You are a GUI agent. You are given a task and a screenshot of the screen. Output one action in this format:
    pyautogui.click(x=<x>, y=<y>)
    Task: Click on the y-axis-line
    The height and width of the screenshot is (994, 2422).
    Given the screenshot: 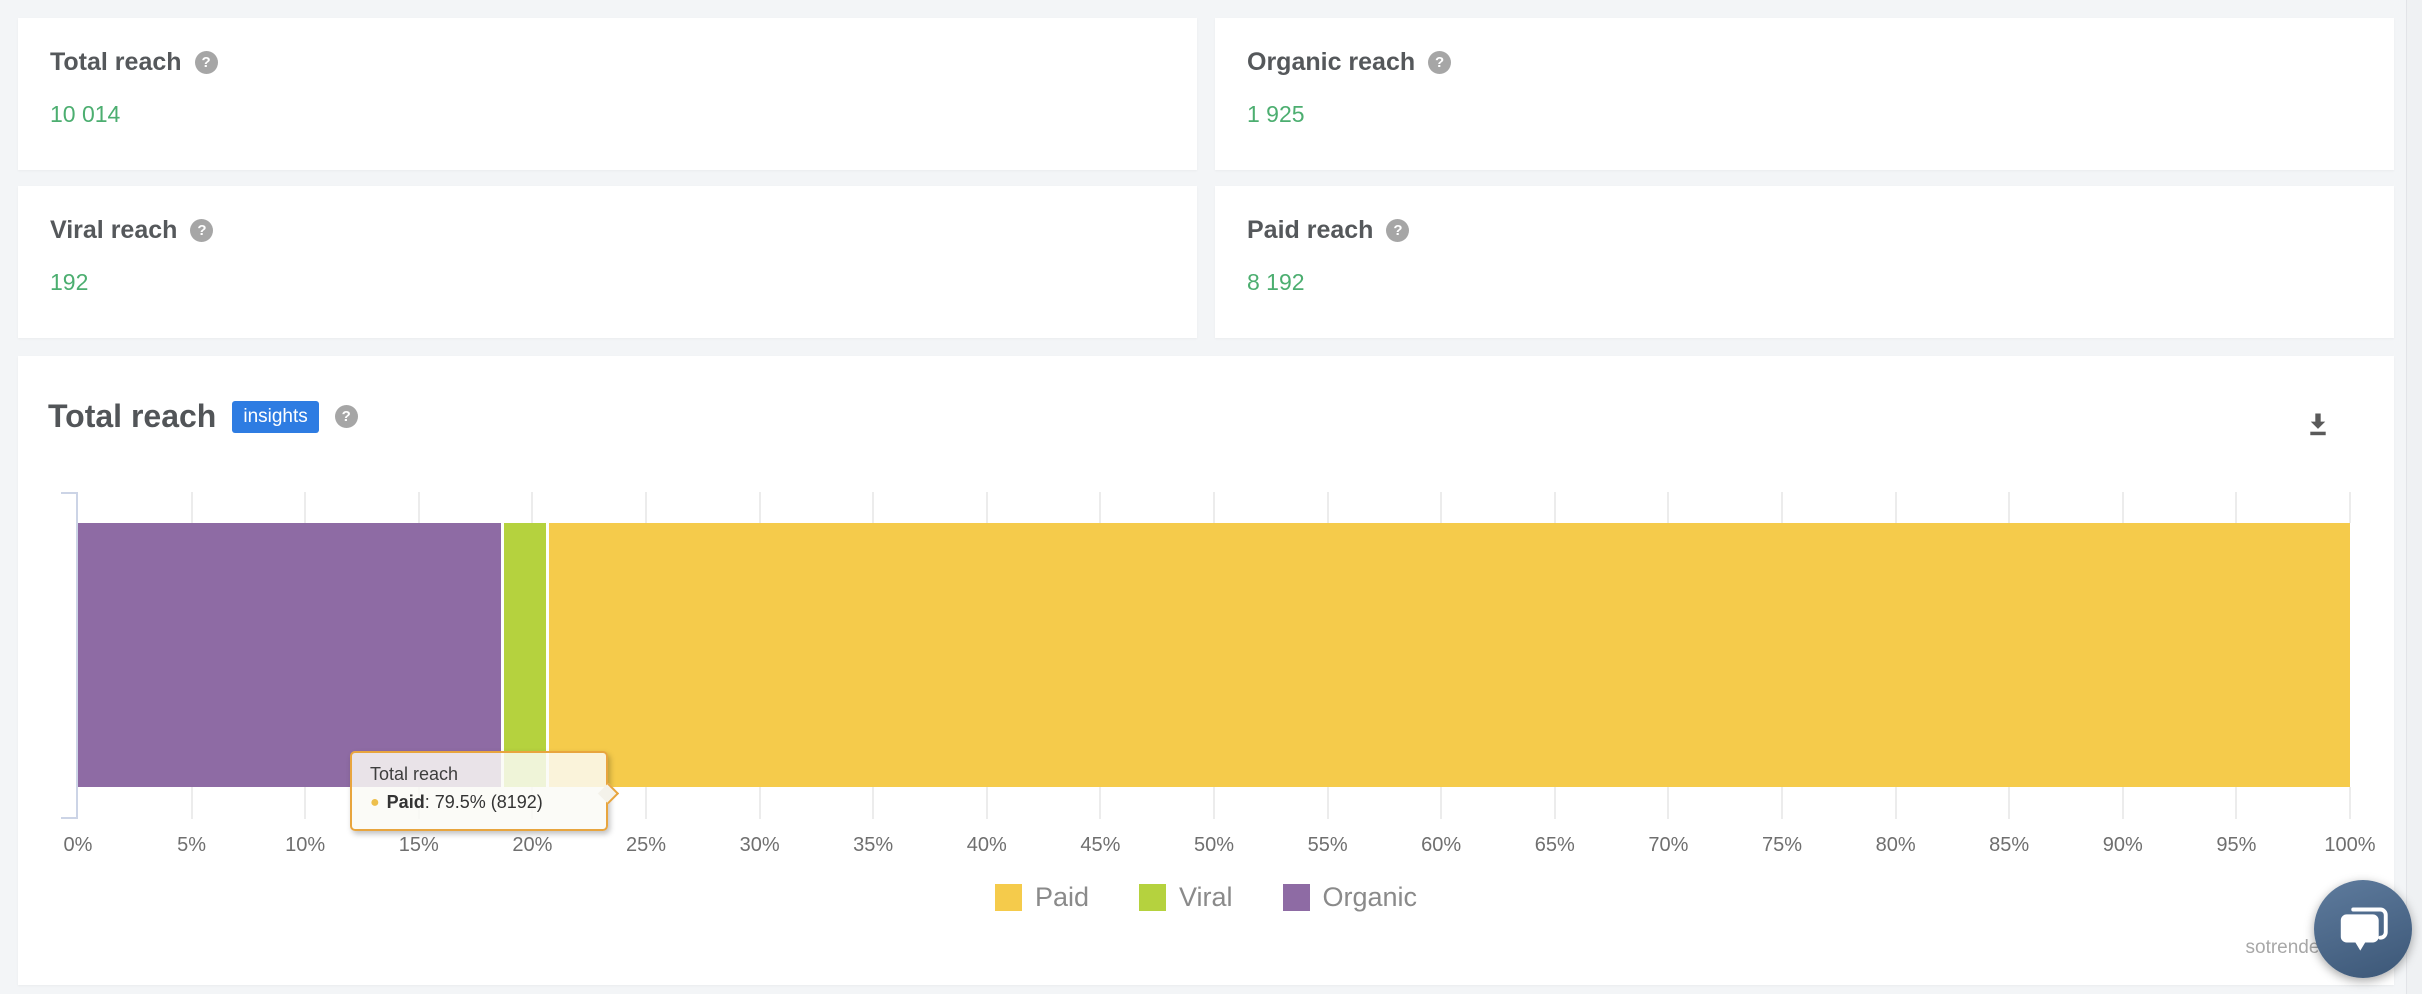 What is the action you would take?
    pyautogui.click(x=77, y=655)
    